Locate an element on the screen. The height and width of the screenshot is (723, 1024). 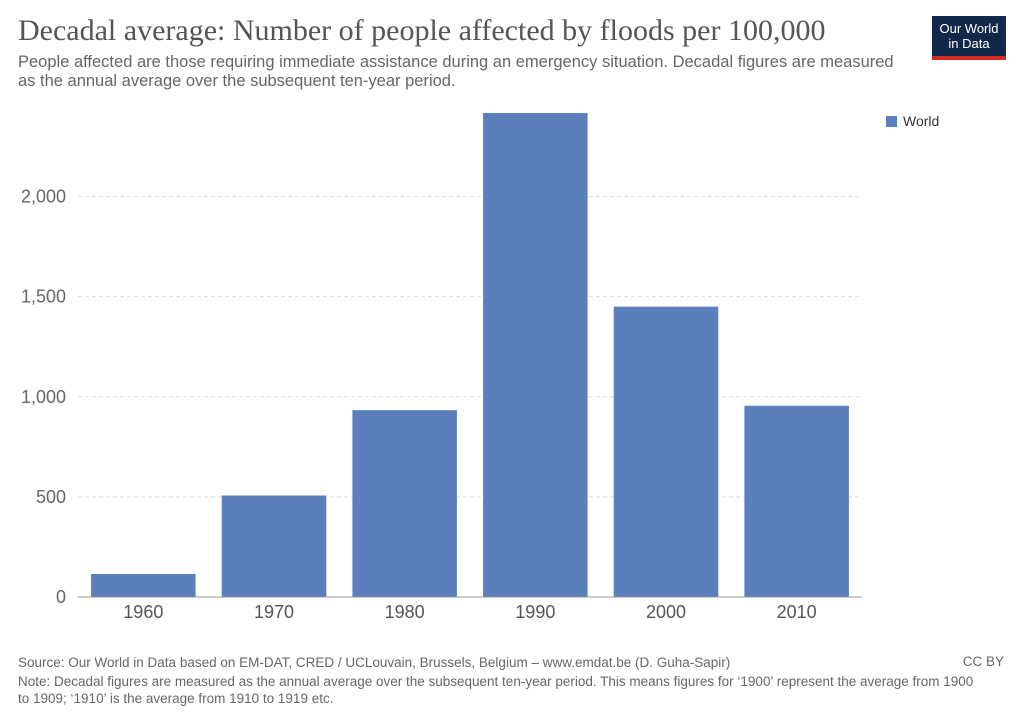
legend-swatch-world is located at coordinates (891, 121).